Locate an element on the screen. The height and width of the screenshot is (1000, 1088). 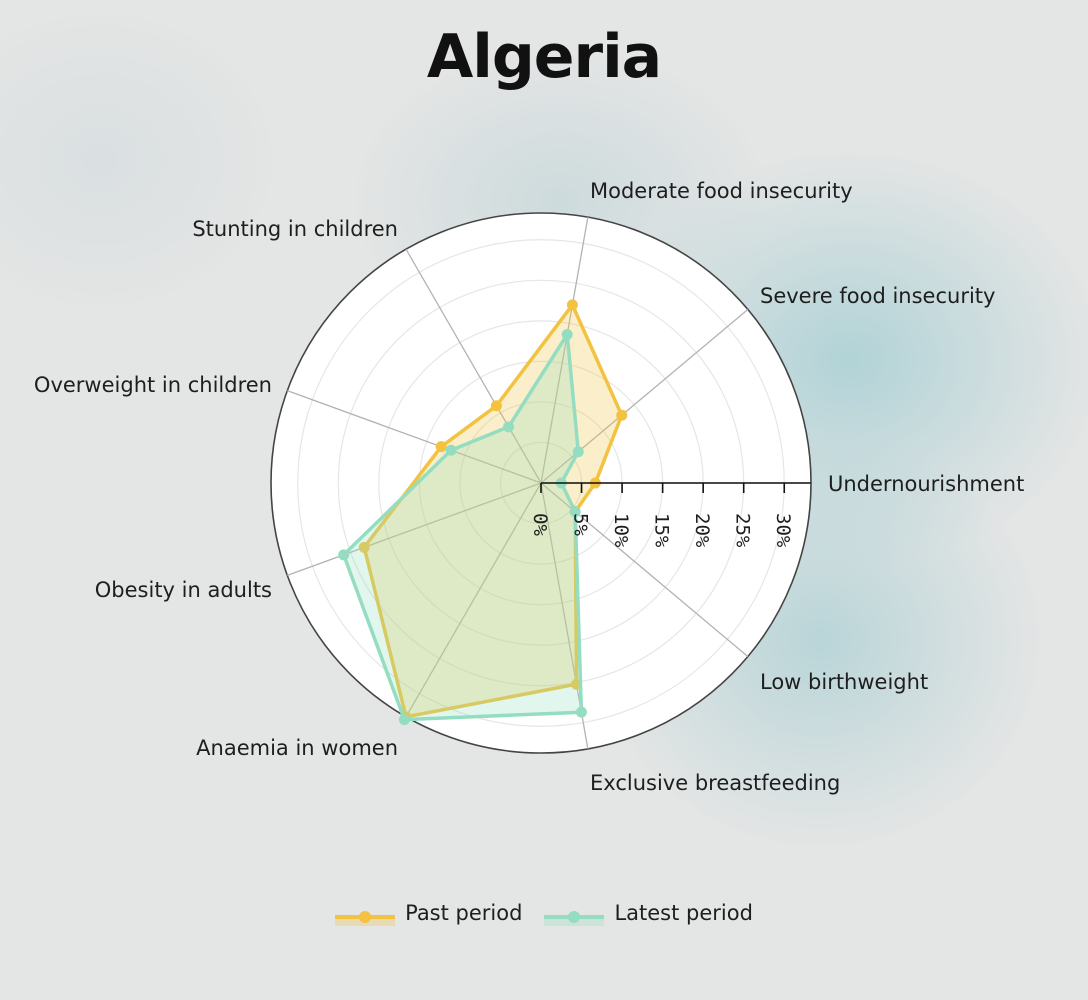
legend: Past period Latest period is located at coordinates (544, 913).